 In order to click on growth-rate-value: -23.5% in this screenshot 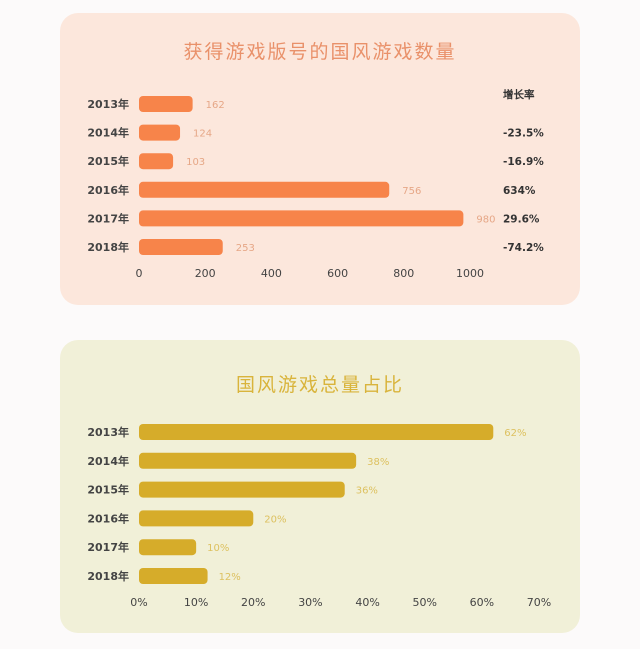, I will do `click(523, 134)`.